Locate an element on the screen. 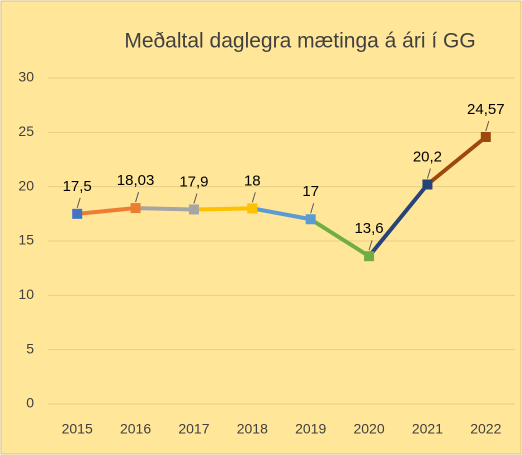 The image size is (522, 455). y-tick-label: 20 is located at coordinates (26, 185).